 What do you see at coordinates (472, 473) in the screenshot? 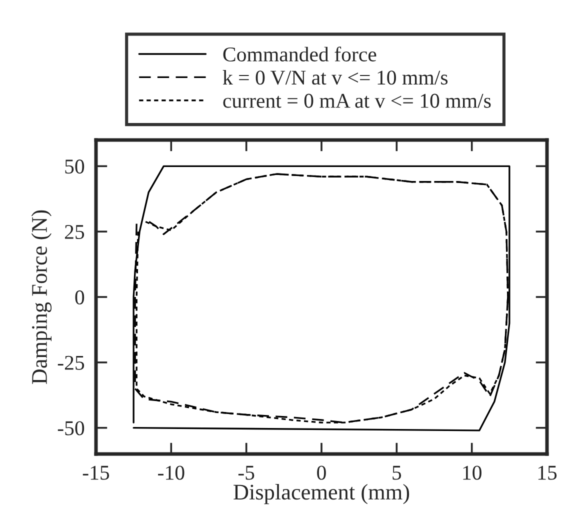
I see `x-tick-label: 10` at bounding box center [472, 473].